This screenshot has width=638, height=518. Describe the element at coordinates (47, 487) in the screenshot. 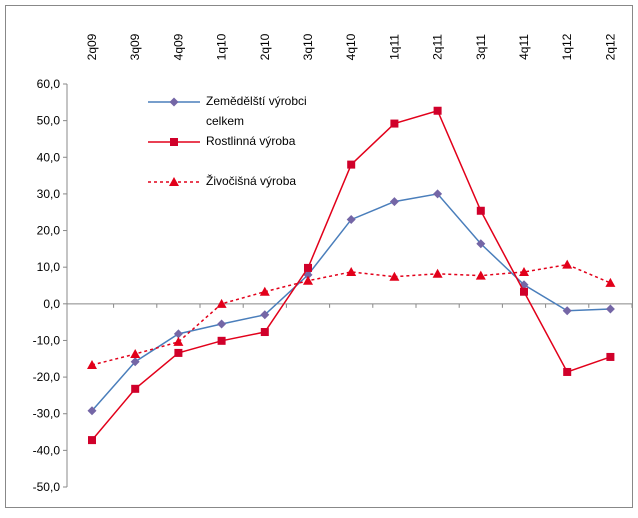

I see `y-tick-label: -50,0` at that location.